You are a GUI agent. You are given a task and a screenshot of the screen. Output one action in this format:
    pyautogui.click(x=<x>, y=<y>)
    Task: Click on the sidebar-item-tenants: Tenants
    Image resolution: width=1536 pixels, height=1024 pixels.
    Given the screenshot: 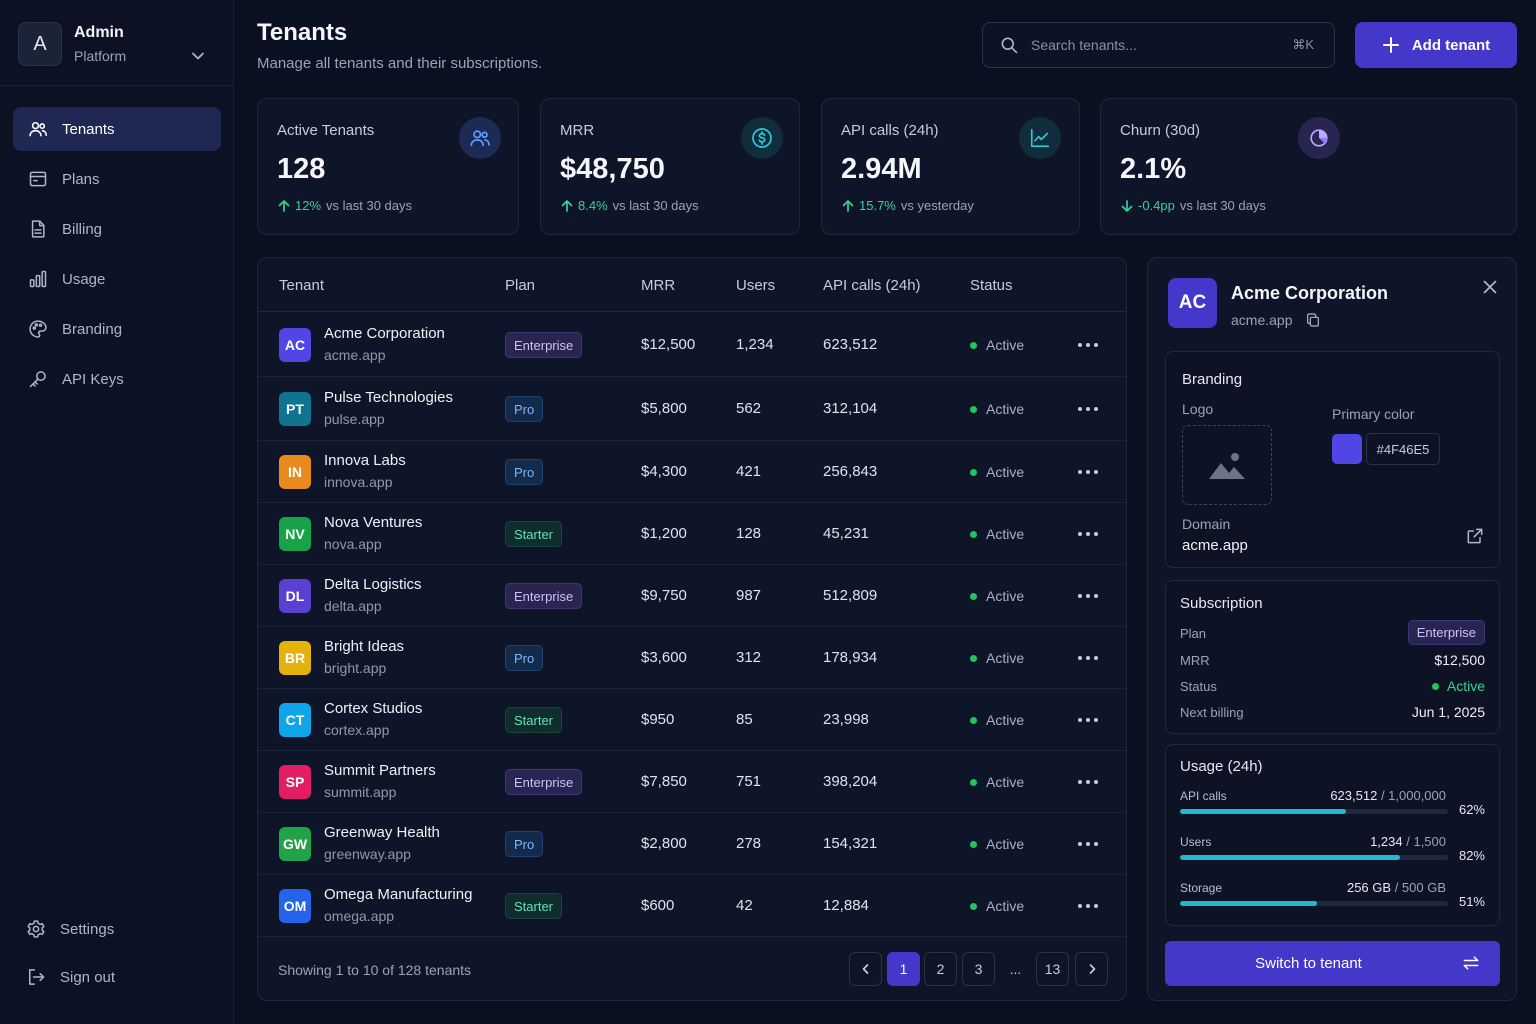 What is the action you would take?
    pyautogui.click(x=117, y=129)
    